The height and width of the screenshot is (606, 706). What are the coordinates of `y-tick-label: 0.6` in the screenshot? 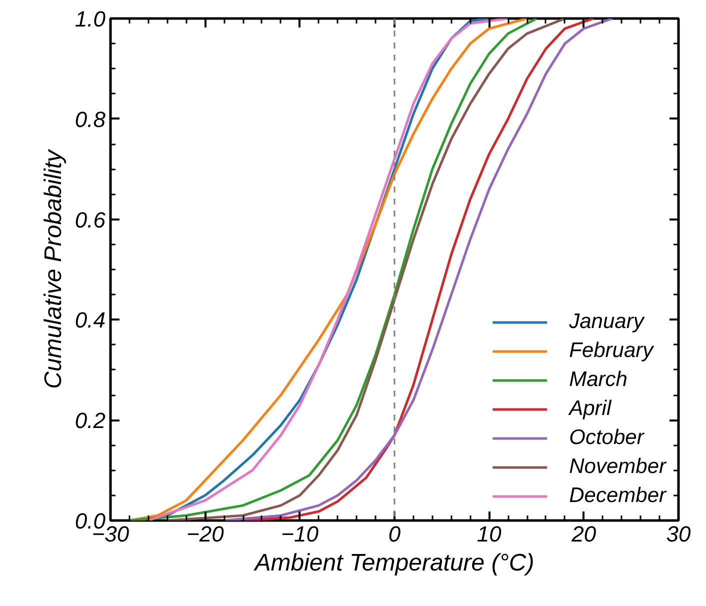 It's located at (90, 219).